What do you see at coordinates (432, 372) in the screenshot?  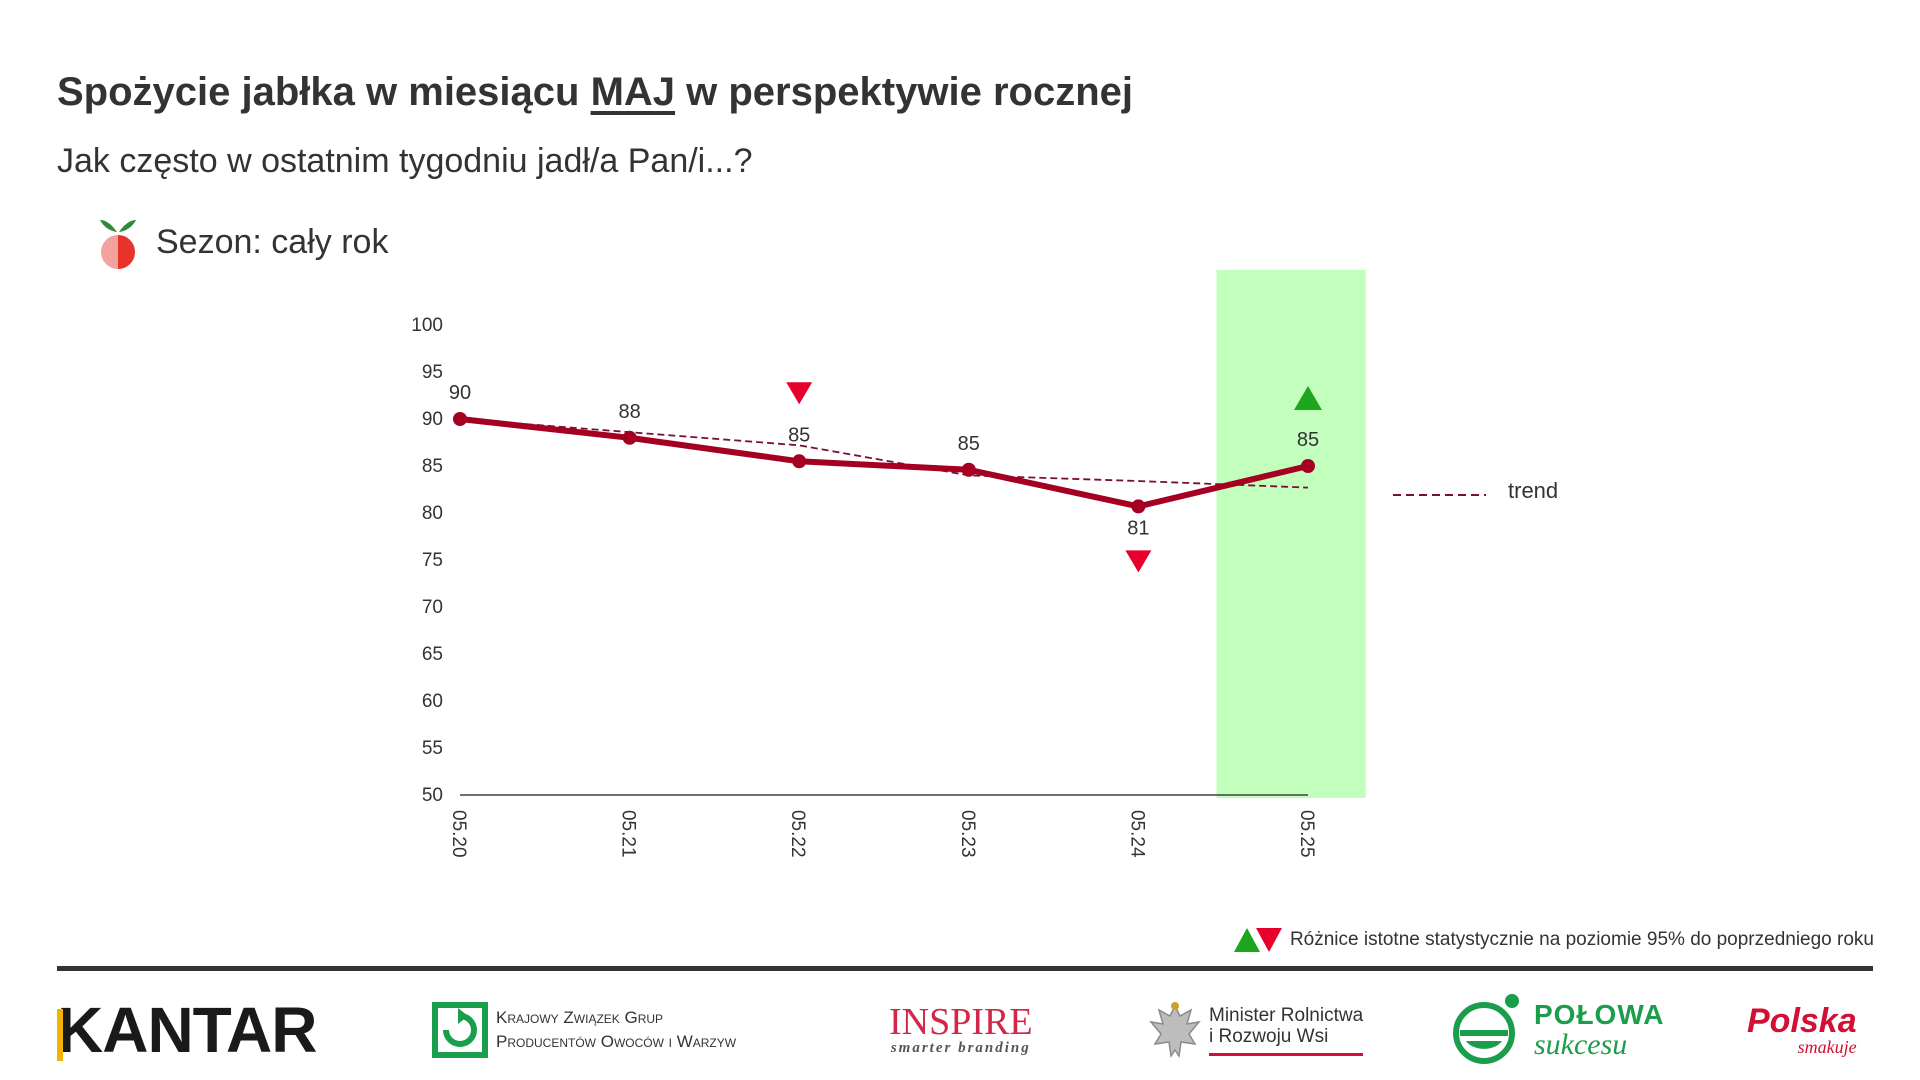 I see `y-tick-label: 95` at bounding box center [432, 372].